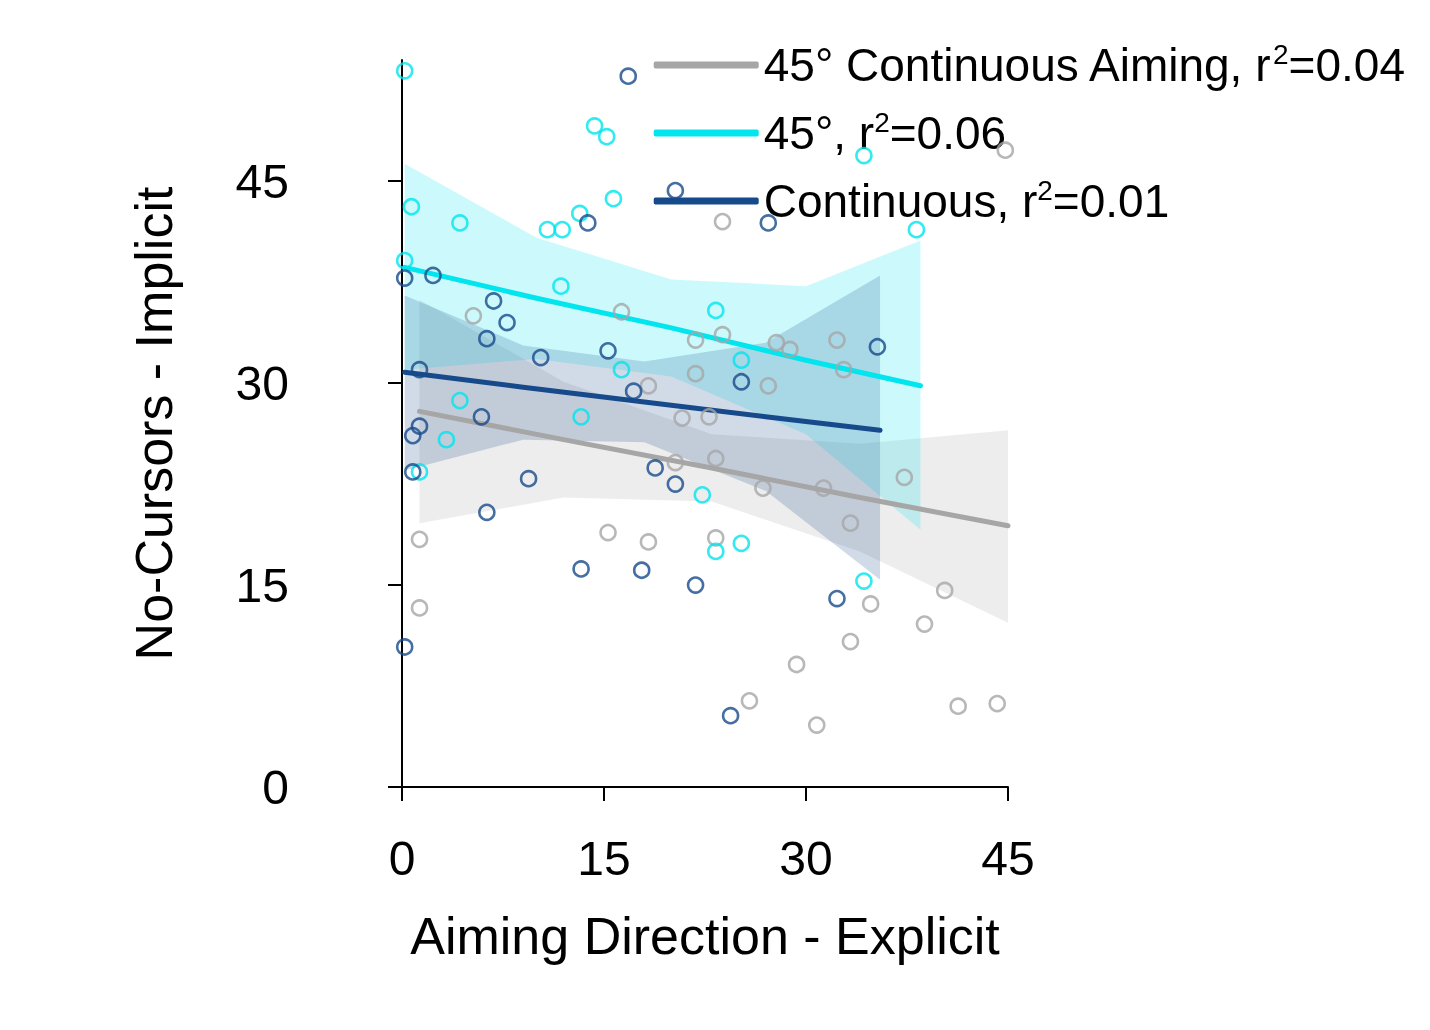  I want to click on y-tick-label: 15, so click(262, 585).